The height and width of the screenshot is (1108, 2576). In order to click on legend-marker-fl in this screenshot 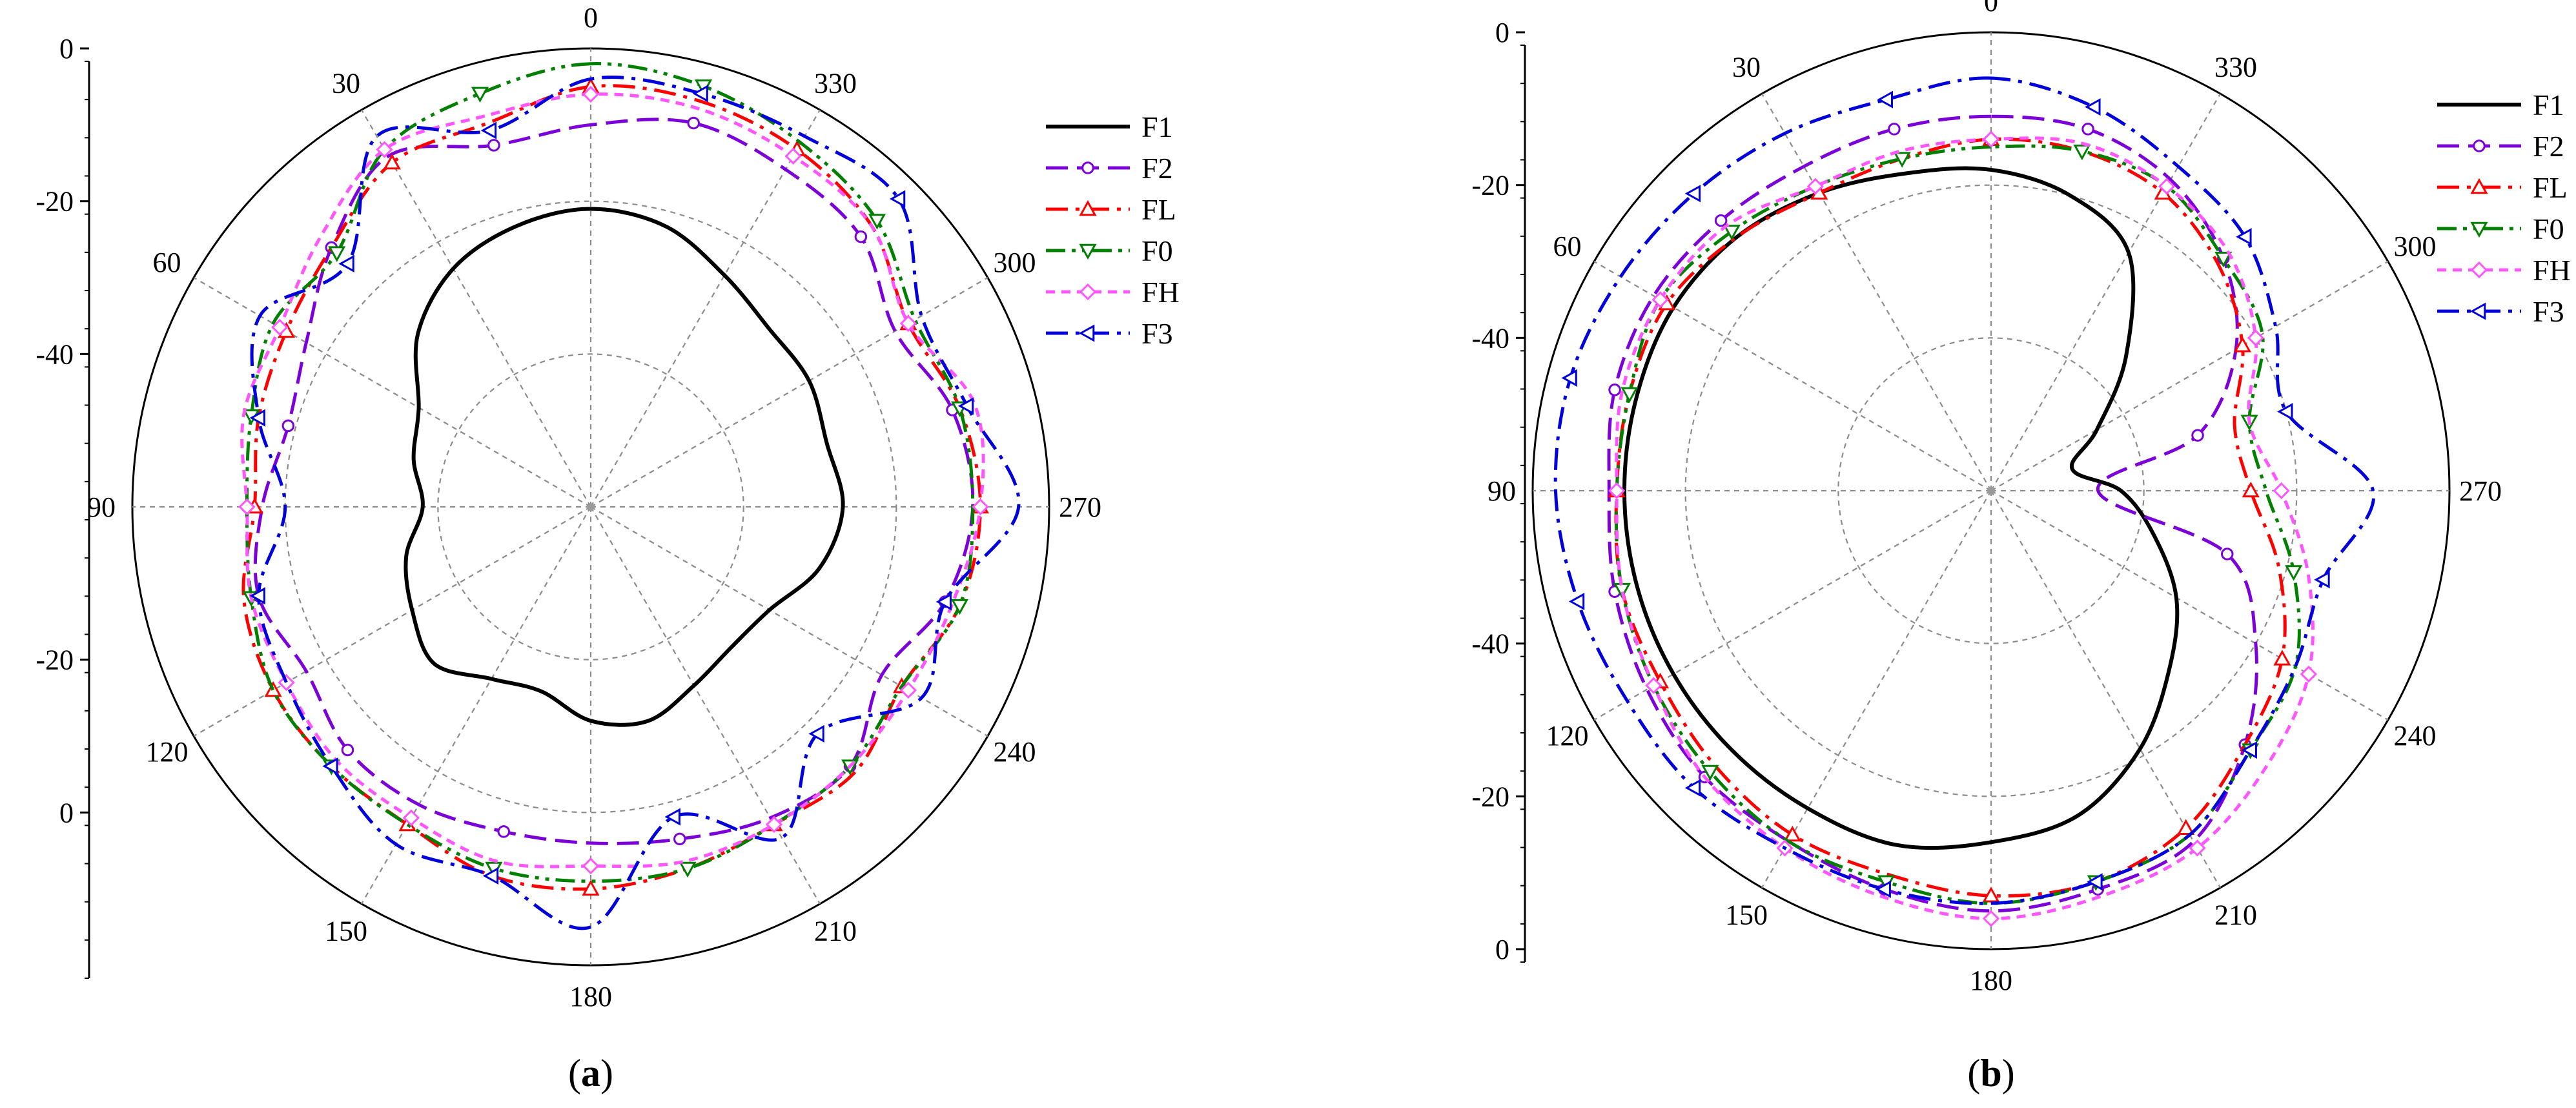, I will do `click(1088, 208)`.